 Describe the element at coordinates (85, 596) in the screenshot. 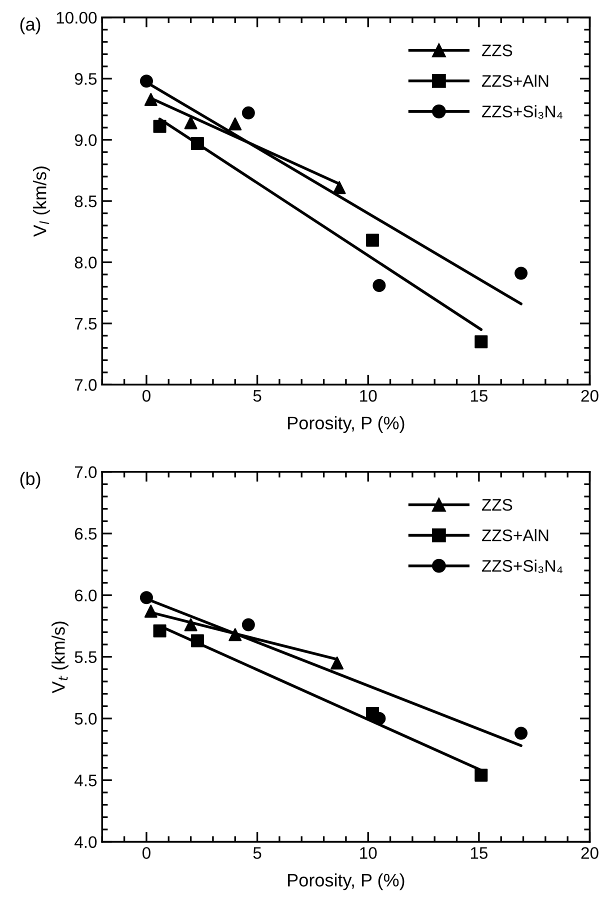

I see `y-tick-label: 6.0` at that location.